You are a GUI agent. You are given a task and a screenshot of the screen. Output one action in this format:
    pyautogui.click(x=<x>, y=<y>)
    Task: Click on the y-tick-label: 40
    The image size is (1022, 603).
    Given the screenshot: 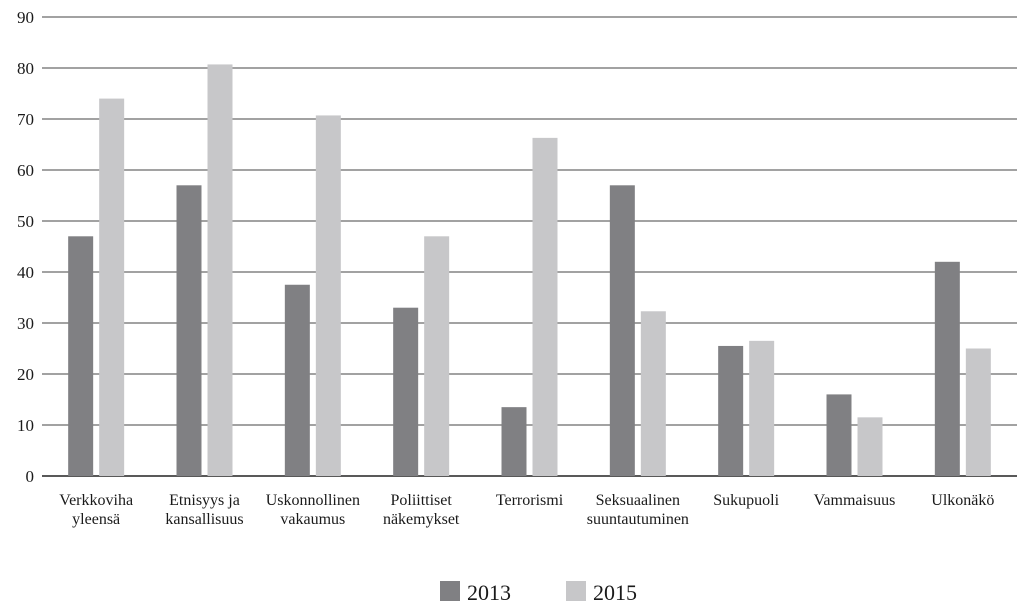 What is the action you would take?
    pyautogui.click(x=25, y=272)
    